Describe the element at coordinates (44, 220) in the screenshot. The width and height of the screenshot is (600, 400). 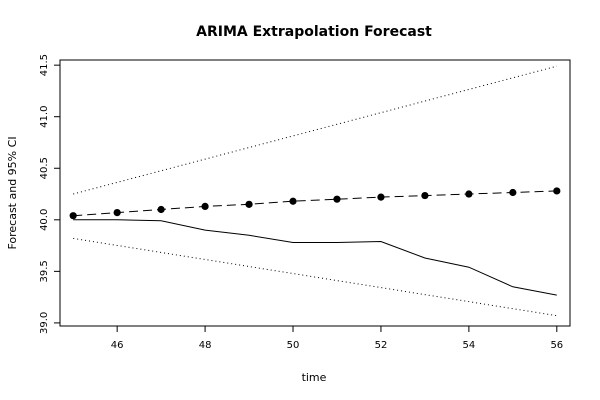
I see `y-tick-label: 40.0` at that location.